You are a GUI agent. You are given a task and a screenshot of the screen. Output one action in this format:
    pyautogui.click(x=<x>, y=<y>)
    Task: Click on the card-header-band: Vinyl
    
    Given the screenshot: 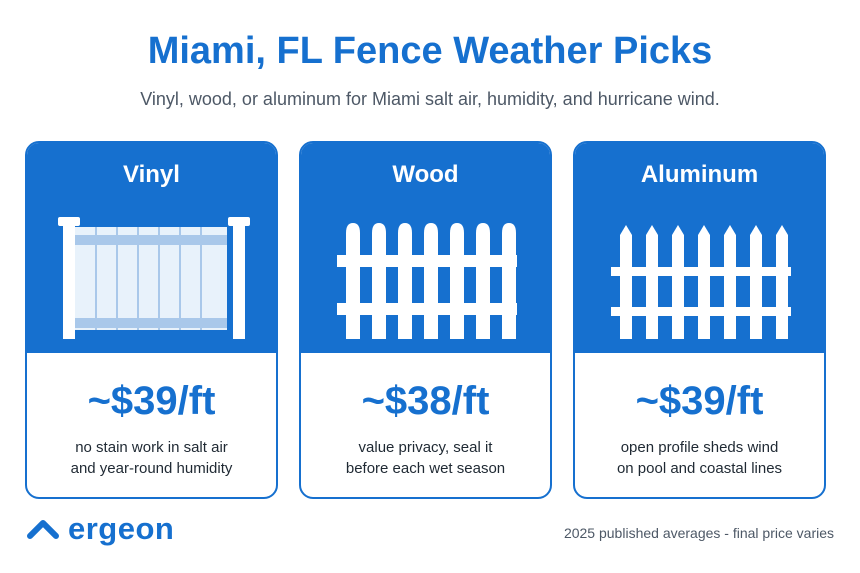 What is the action you would take?
    pyautogui.click(x=151, y=248)
    